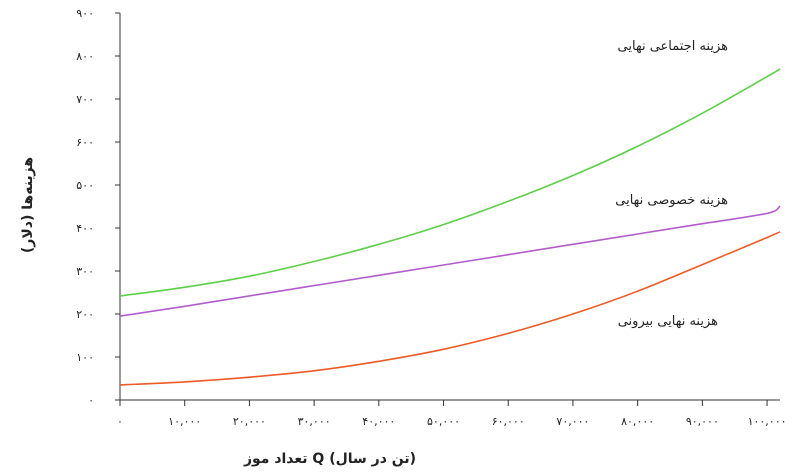 The width and height of the screenshot is (810, 473). I want to click on y-tick-label: ۴۰۰, so click(85, 228).